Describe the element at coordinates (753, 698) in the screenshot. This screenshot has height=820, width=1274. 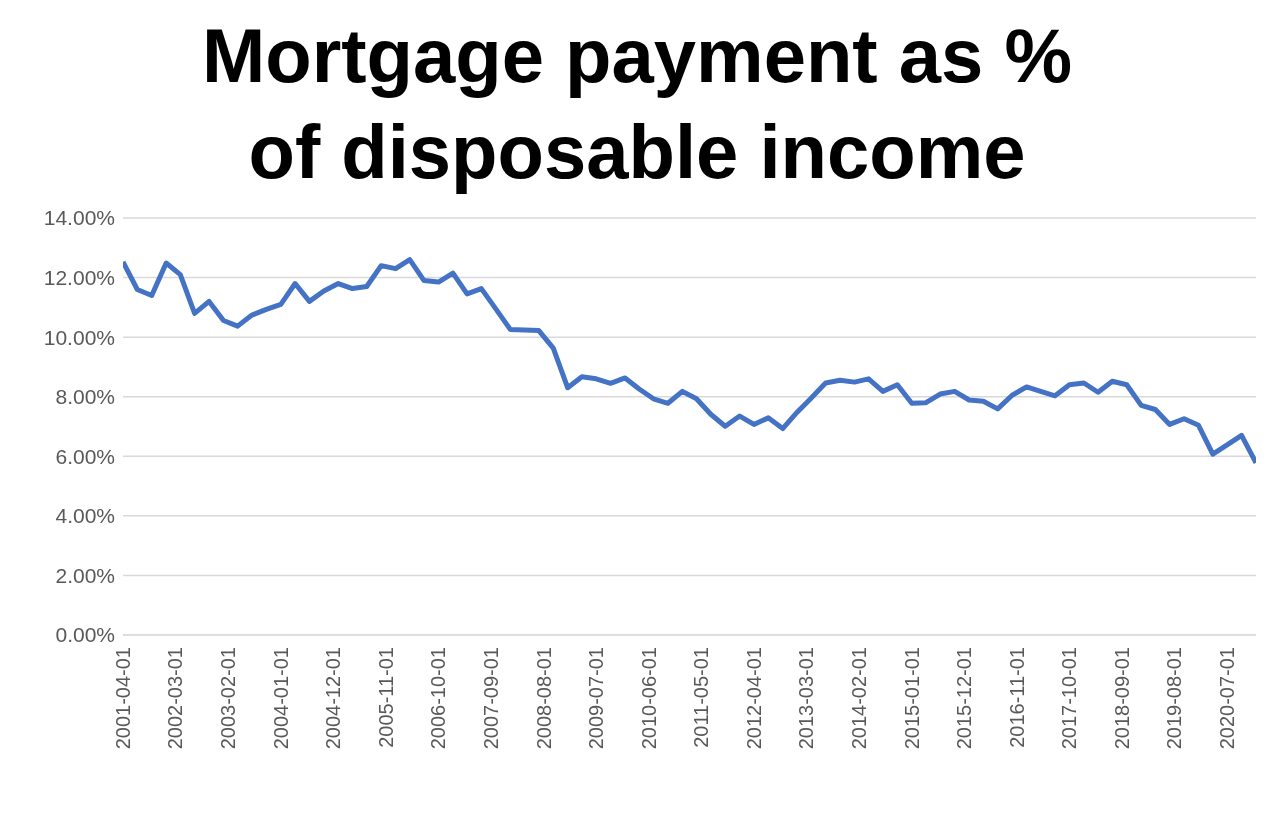
I see `x-tick-label: 2012-04-01` at that location.